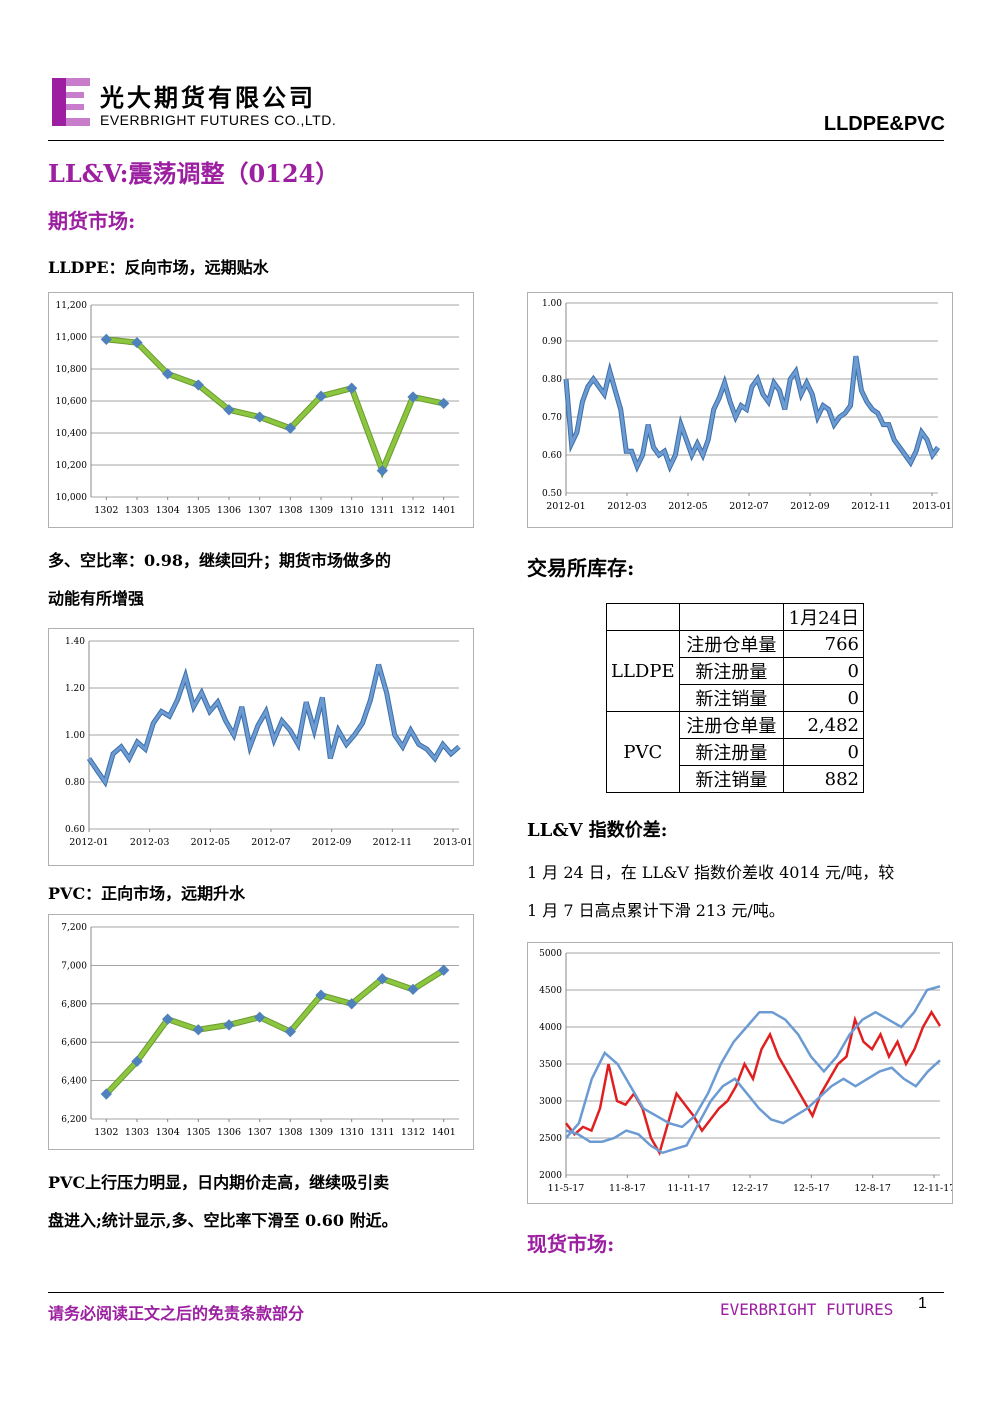  What do you see at coordinates (552, 342) in the screenshot?
I see `y-tick-label: 0.90` at bounding box center [552, 342].